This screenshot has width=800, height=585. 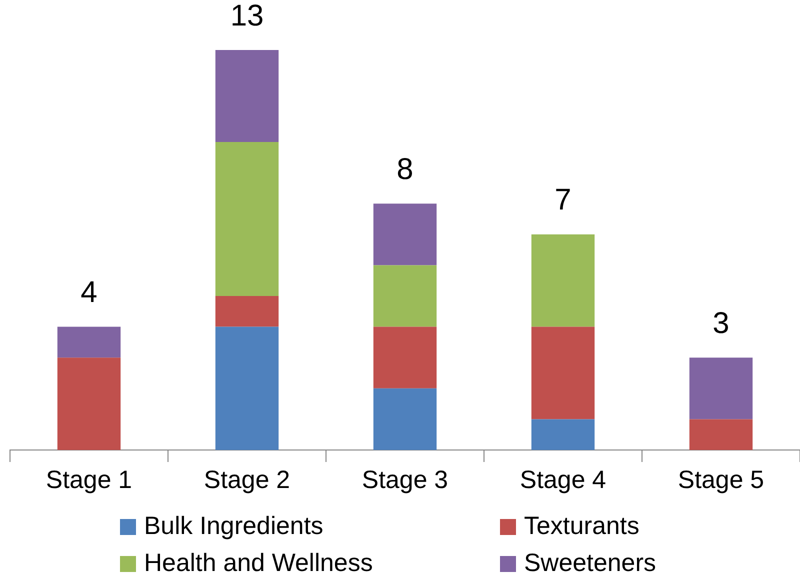 What do you see at coordinates (89, 480) in the screenshot?
I see `x-tick-label: Stage 1` at bounding box center [89, 480].